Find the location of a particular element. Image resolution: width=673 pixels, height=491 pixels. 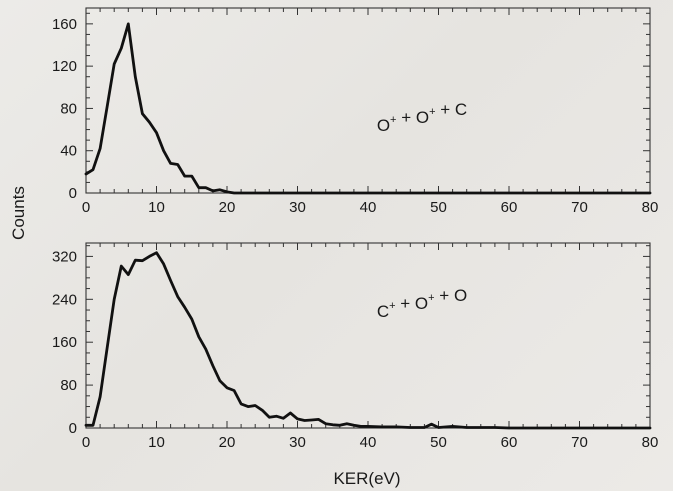

reaction-label: C+ + O+ + O is located at coordinates (422, 303).